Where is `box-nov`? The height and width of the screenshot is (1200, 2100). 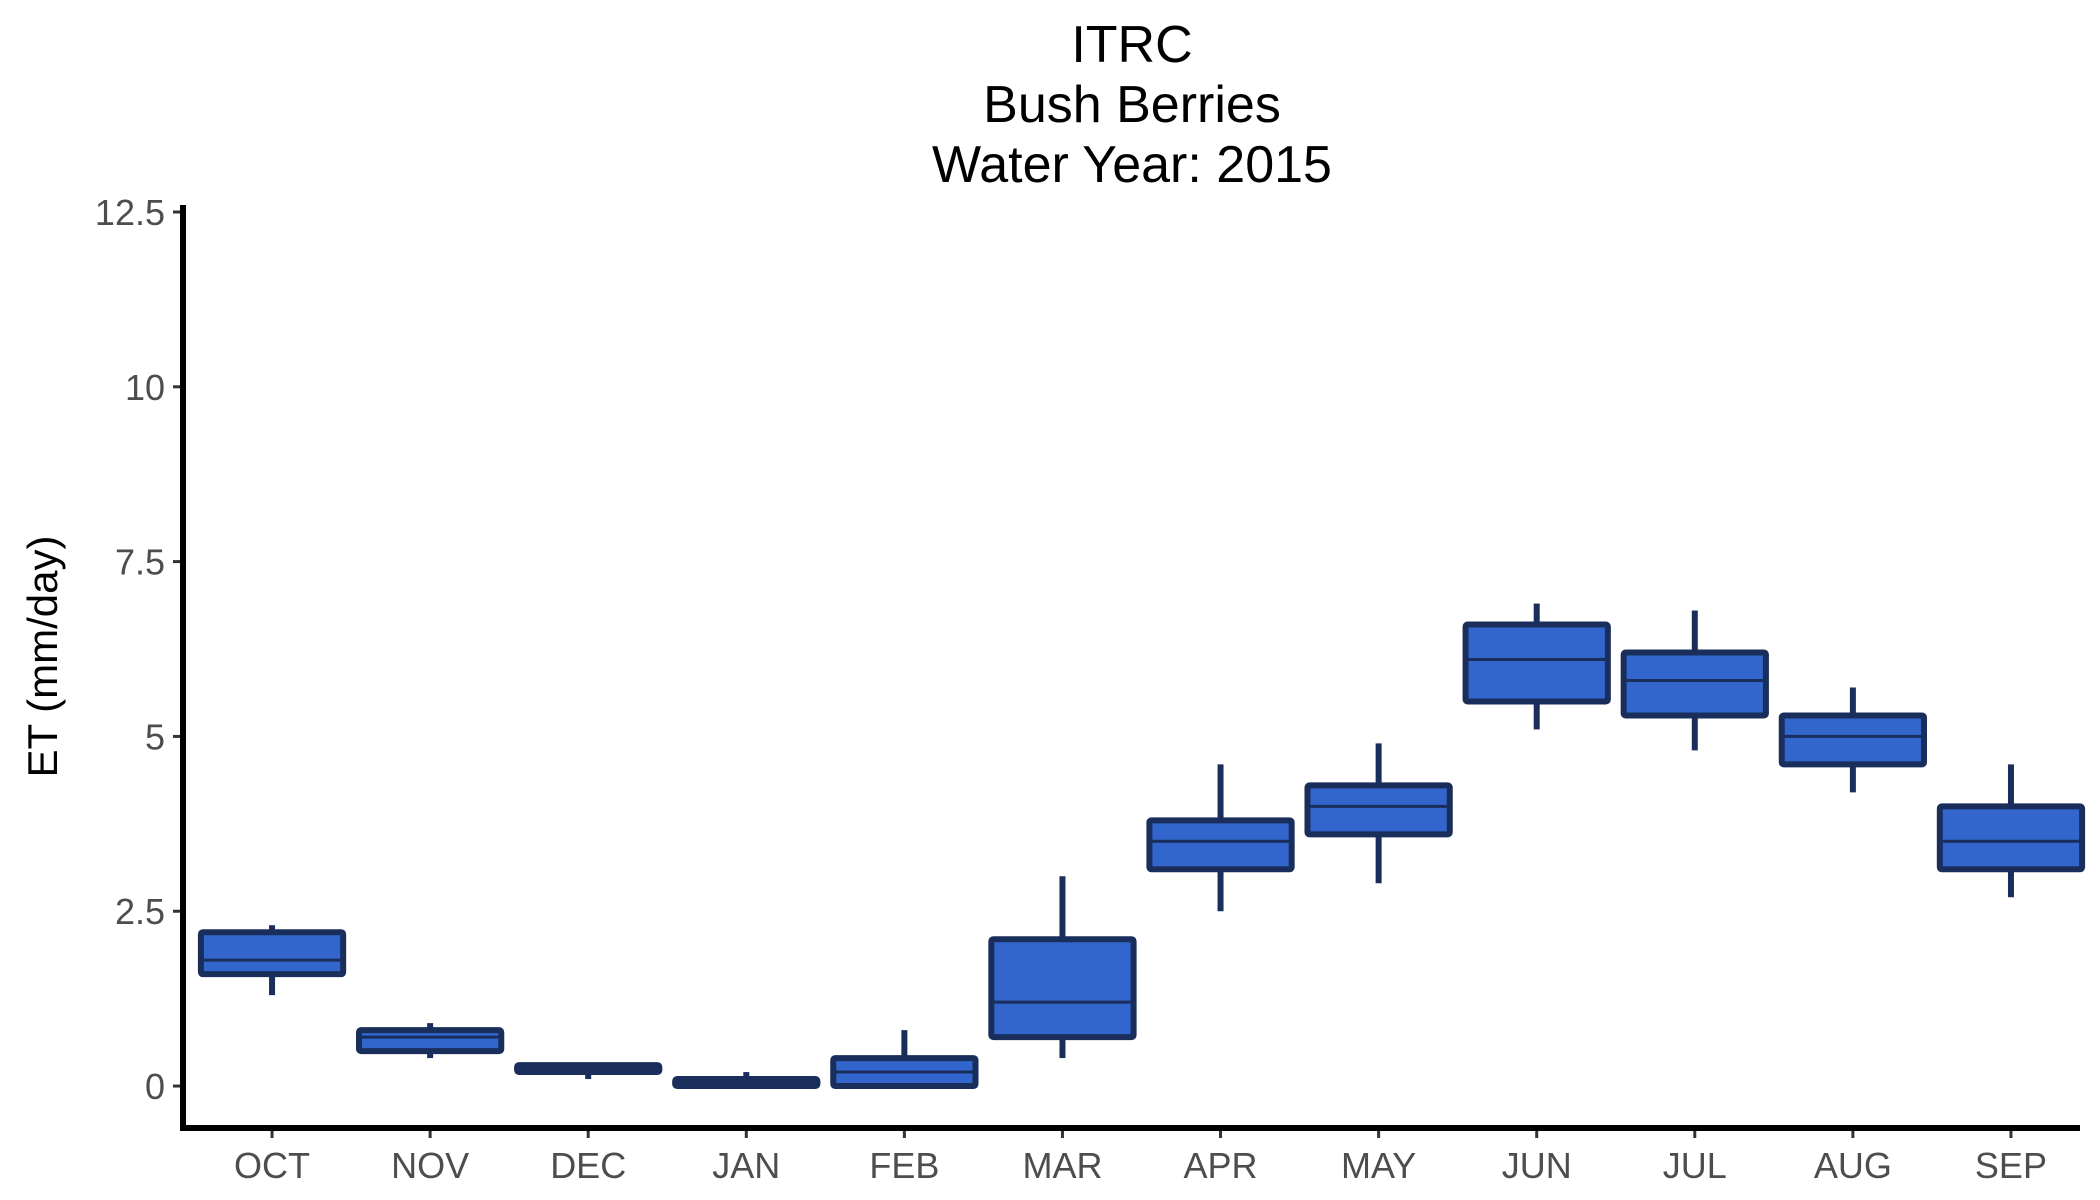 box-nov is located at coordinates (430, 1041).